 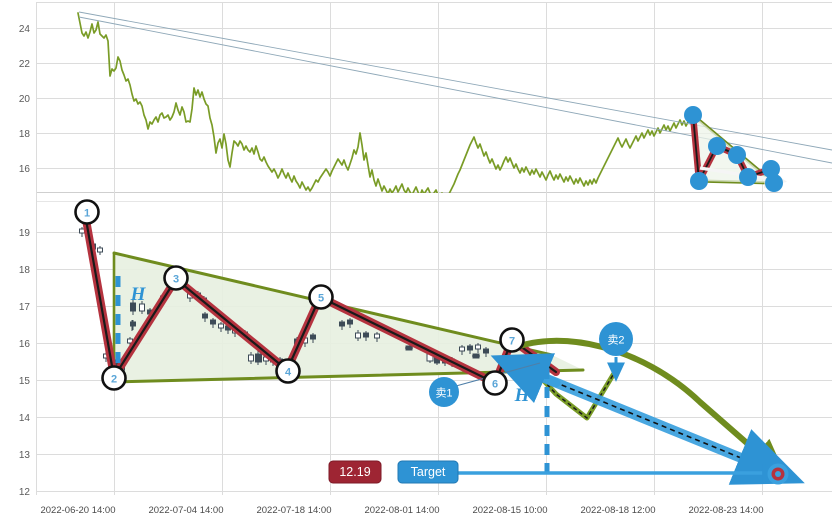 What do you see at coordinates (649, 420) in the screenshot?
I see `target-projection-core` at bounding box center [649, 420].